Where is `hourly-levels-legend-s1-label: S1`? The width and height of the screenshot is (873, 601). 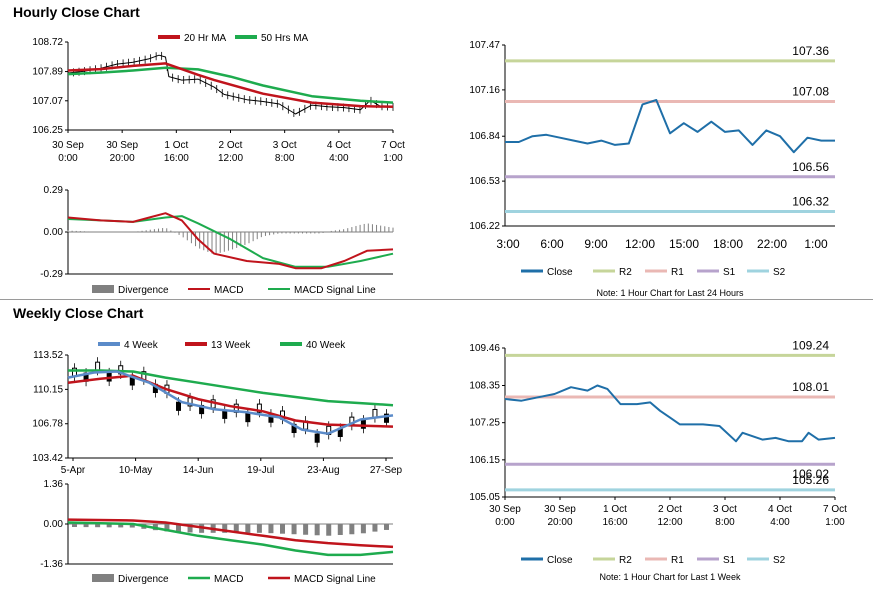 hourly-levels-legend-s1-label: S1 is located at coordinates (729, 272).